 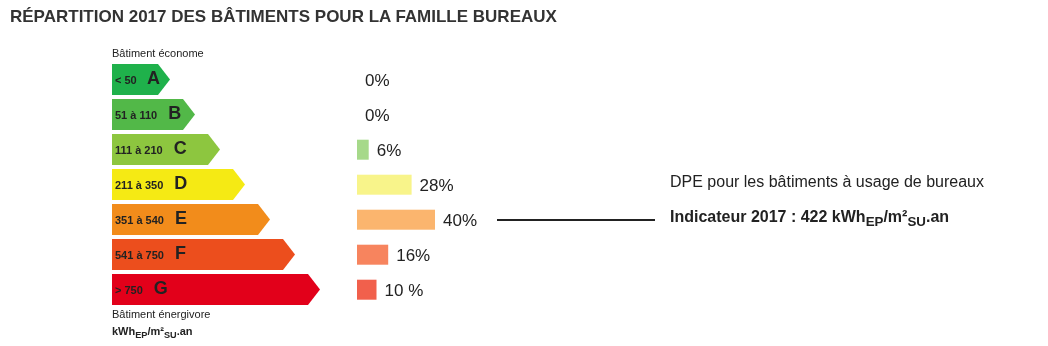 I want to click on y-tick-label: < 50 A, so click(x=138, y=77).